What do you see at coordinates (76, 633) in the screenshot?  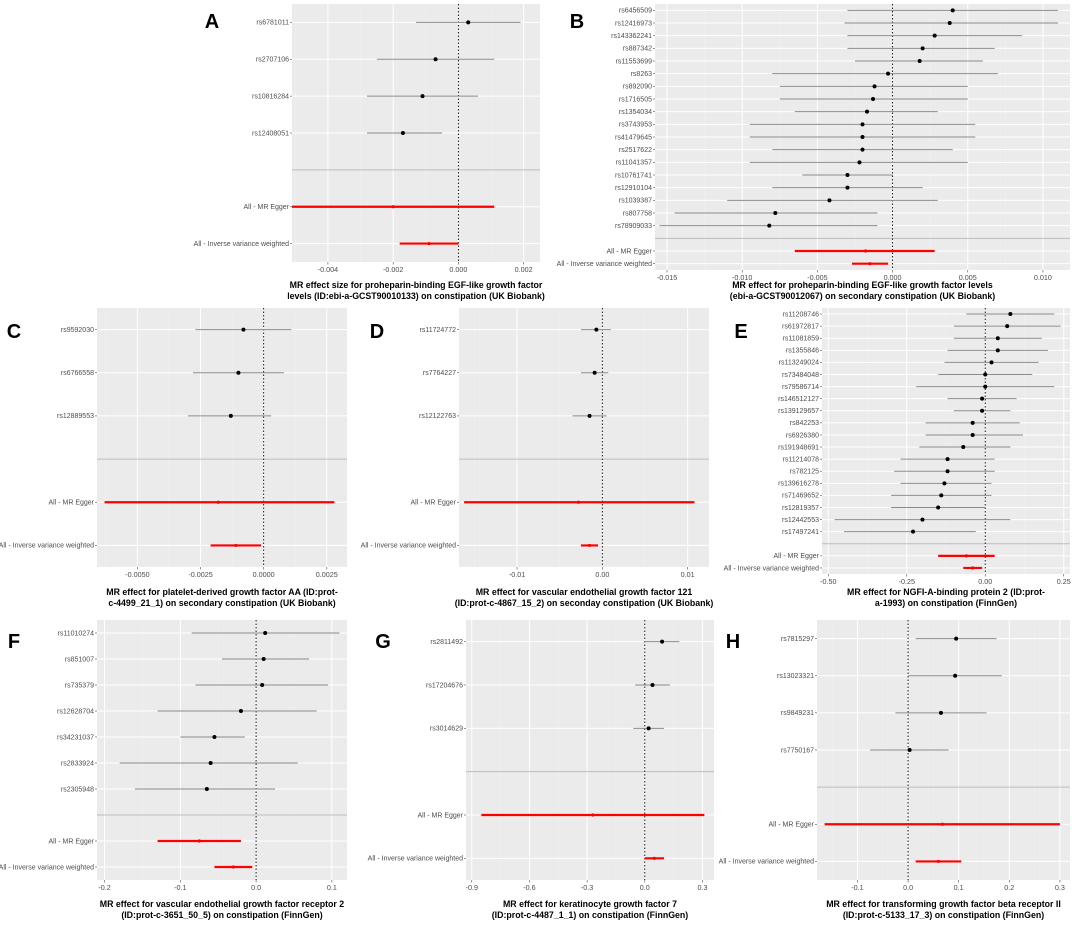 I see `snp-label: rs11010274` at bounding box center [76, 633].